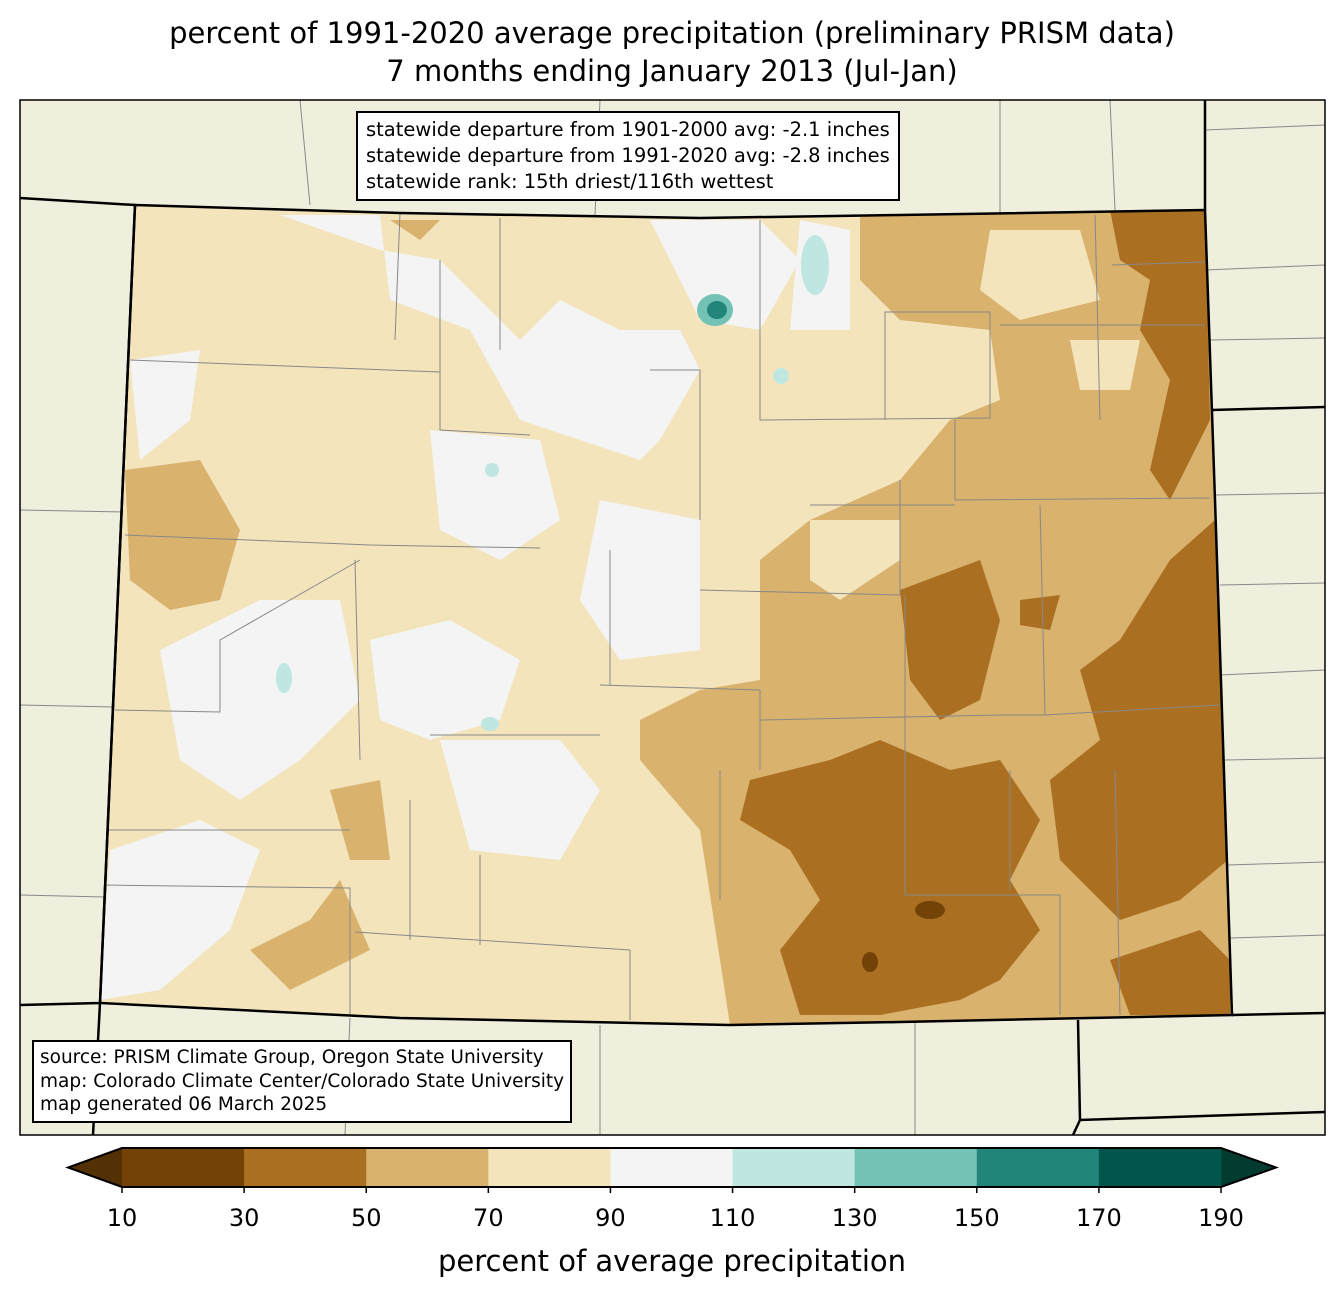 This screenshot has width=1344, height=1299. What do you see at coordinates (122, 1218) in the screenshot?
I see `colorbar-tick-label: 10` at bounding box center [122, 1218].